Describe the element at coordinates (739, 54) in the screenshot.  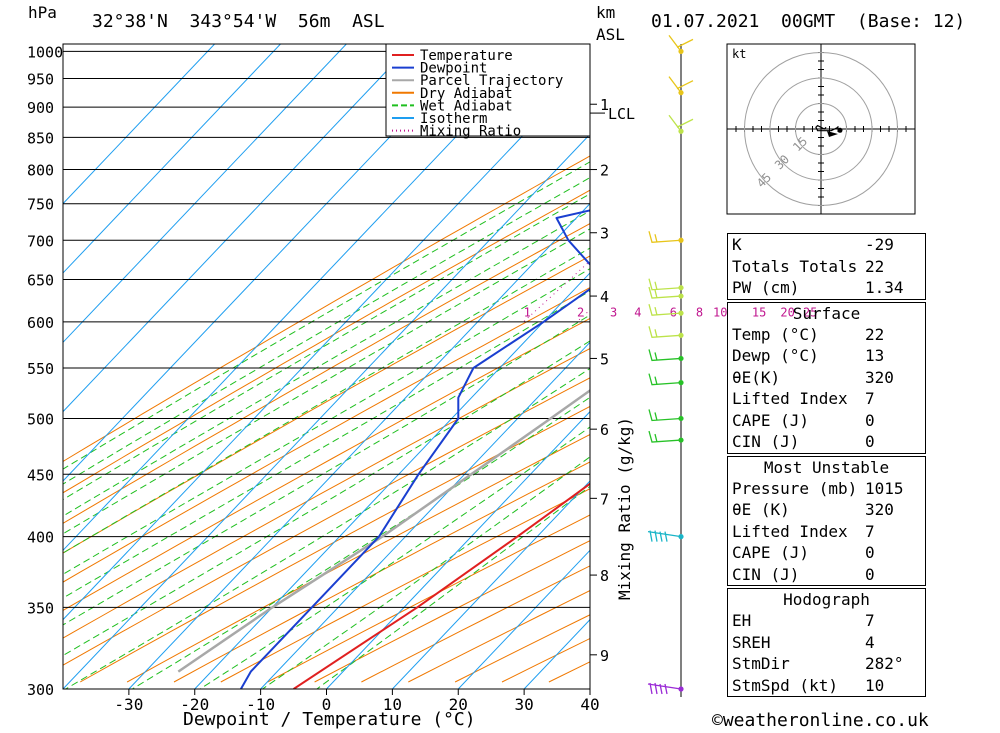
I see `hodograph-unit-label: kt` at that location.